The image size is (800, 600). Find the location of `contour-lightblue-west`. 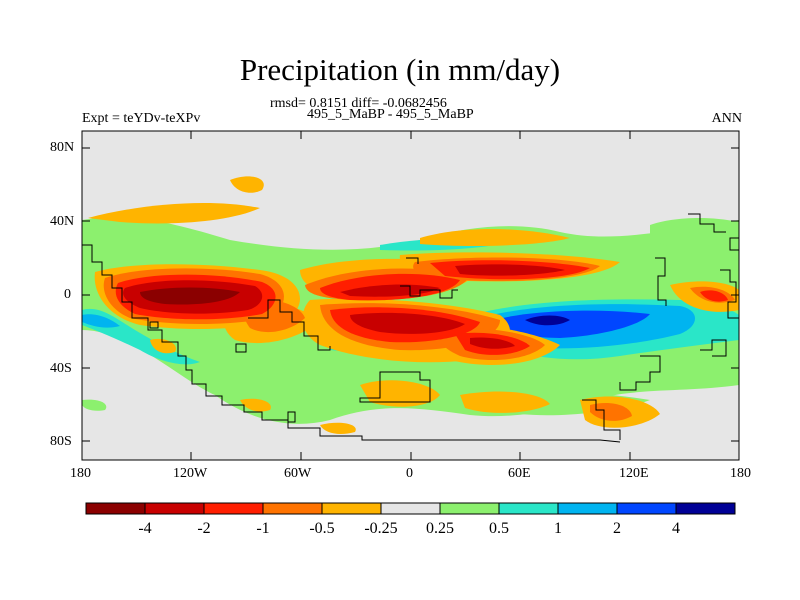

contour-lightblue-west is located at coordinates (101, 321).